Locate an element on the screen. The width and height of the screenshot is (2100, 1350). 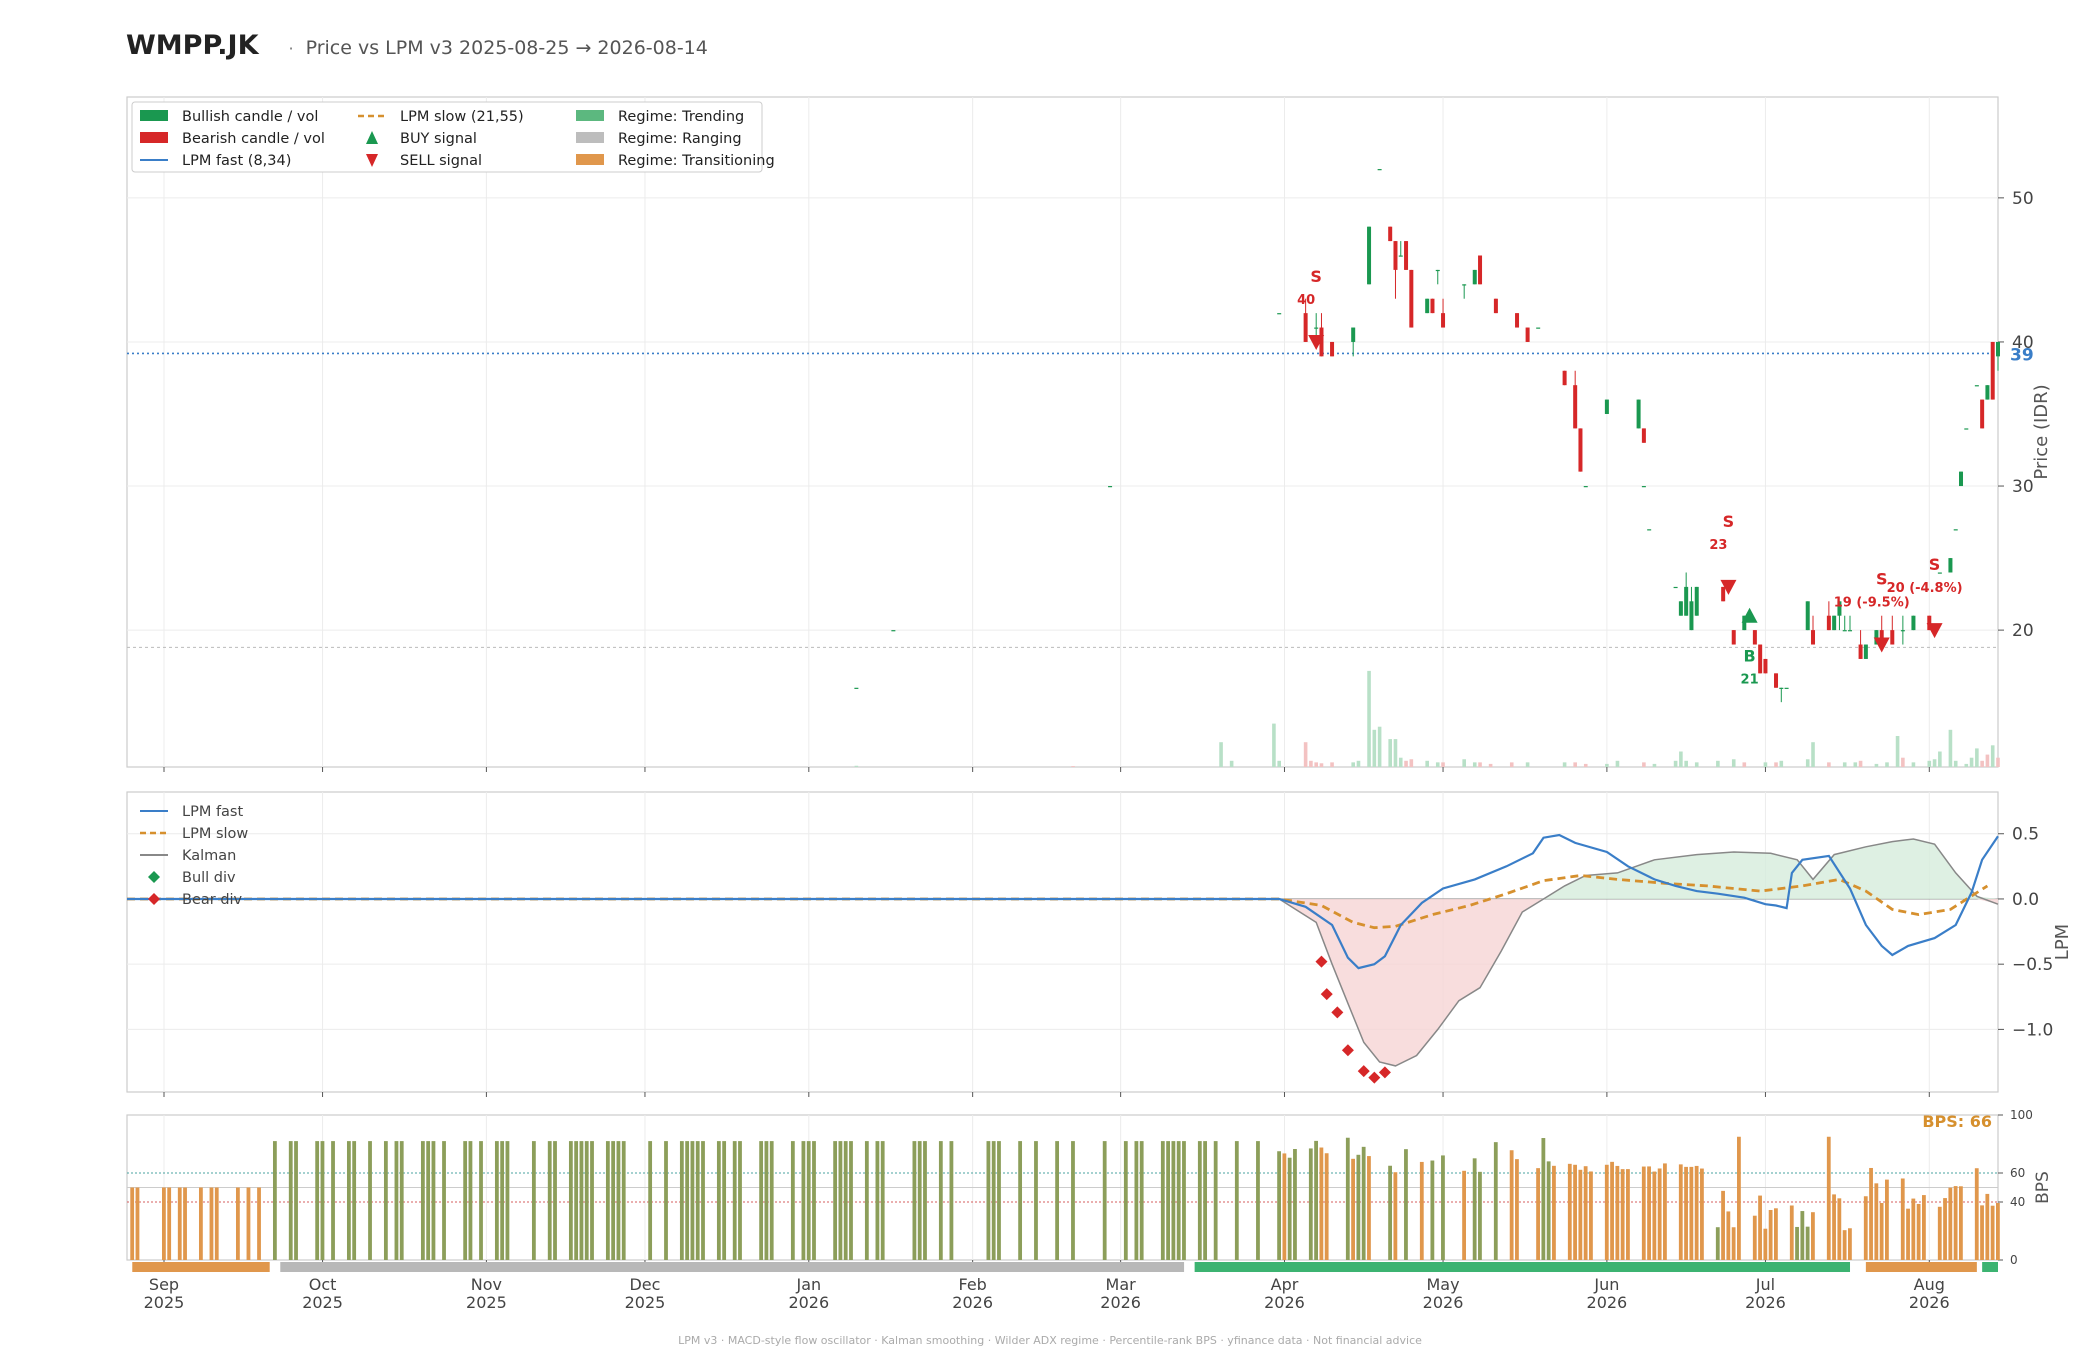
x-tick-month: Nov is located at coordinates (486, 1284).